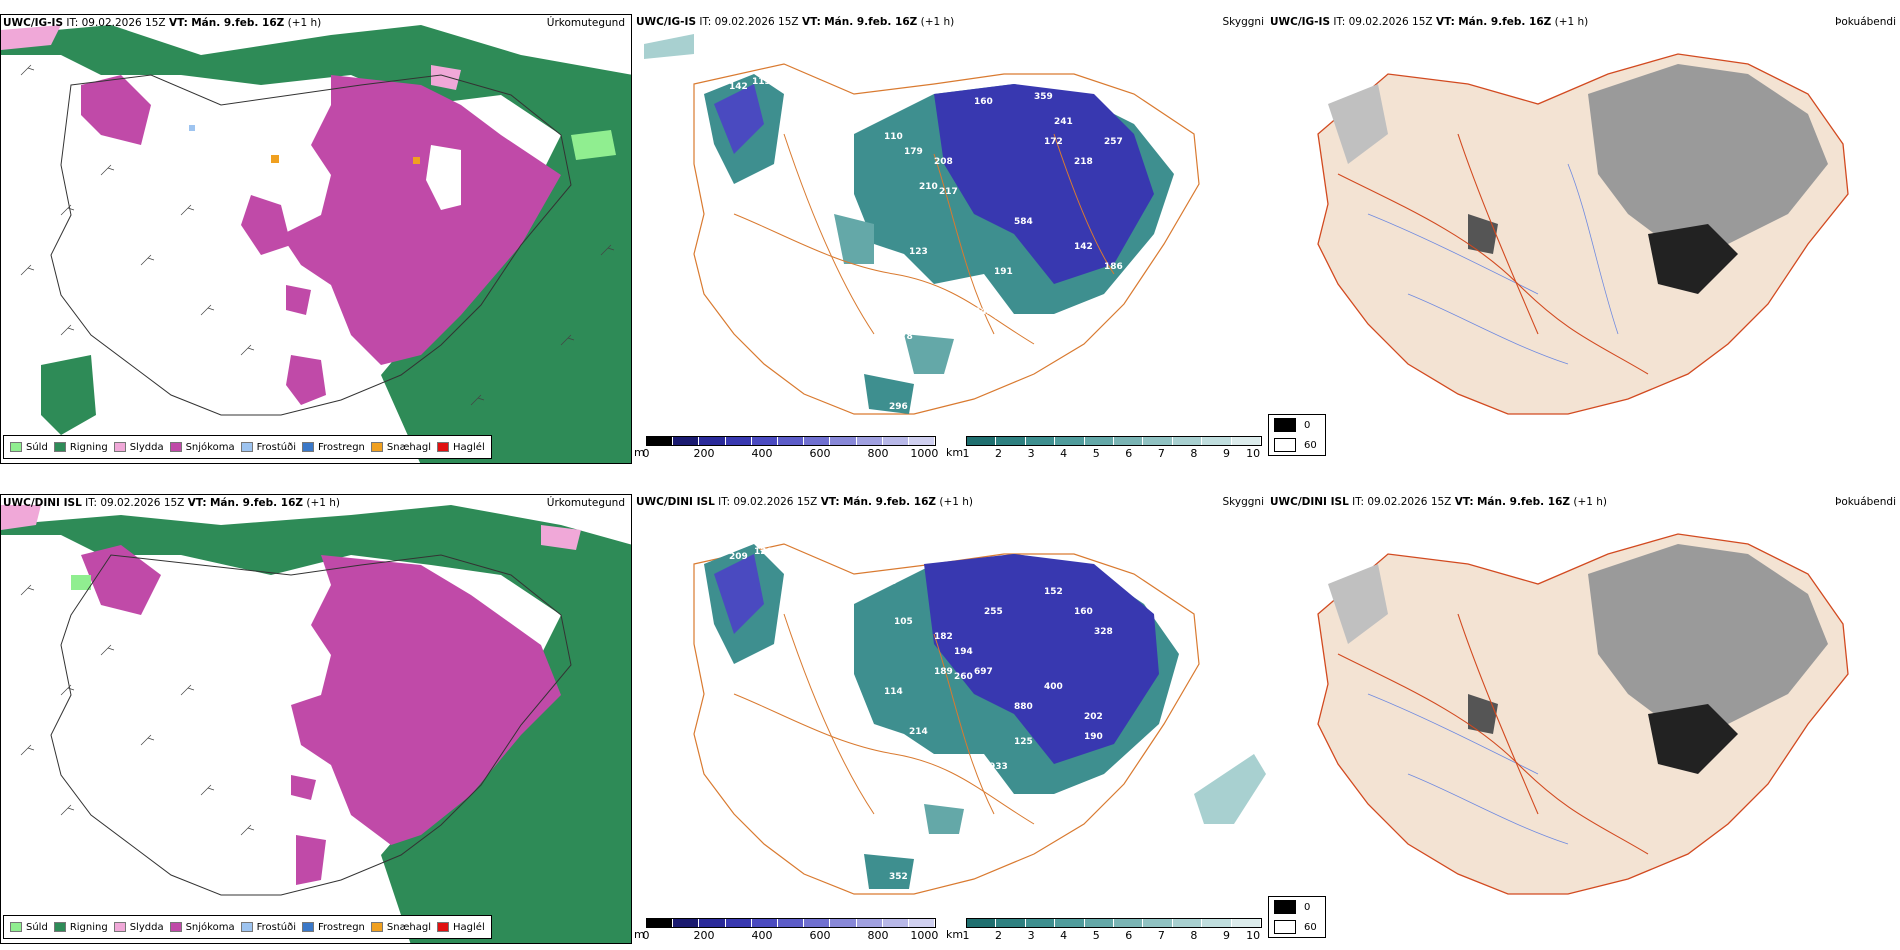 This screenshot has width=1900, height=950. What do you see at coordinates (913, 152) in the screenshot?
I see `svg-text: 179` at bounding box center [913, 152].